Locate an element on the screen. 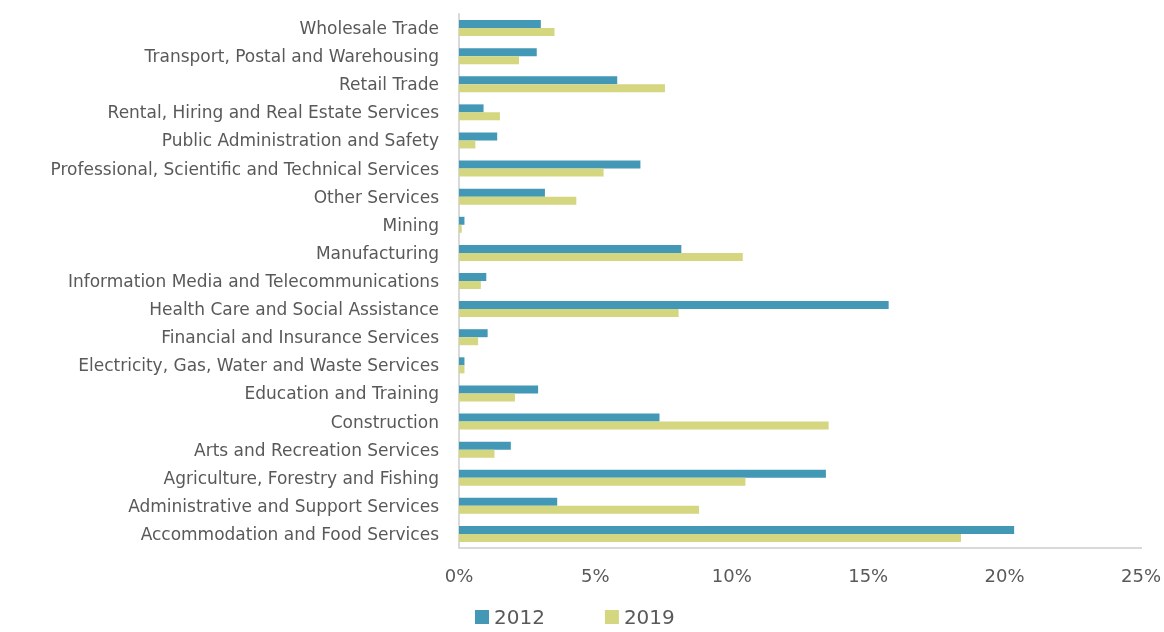  y-tick-label: Information Media and Telecommunications is located at coordinates (253, 281).